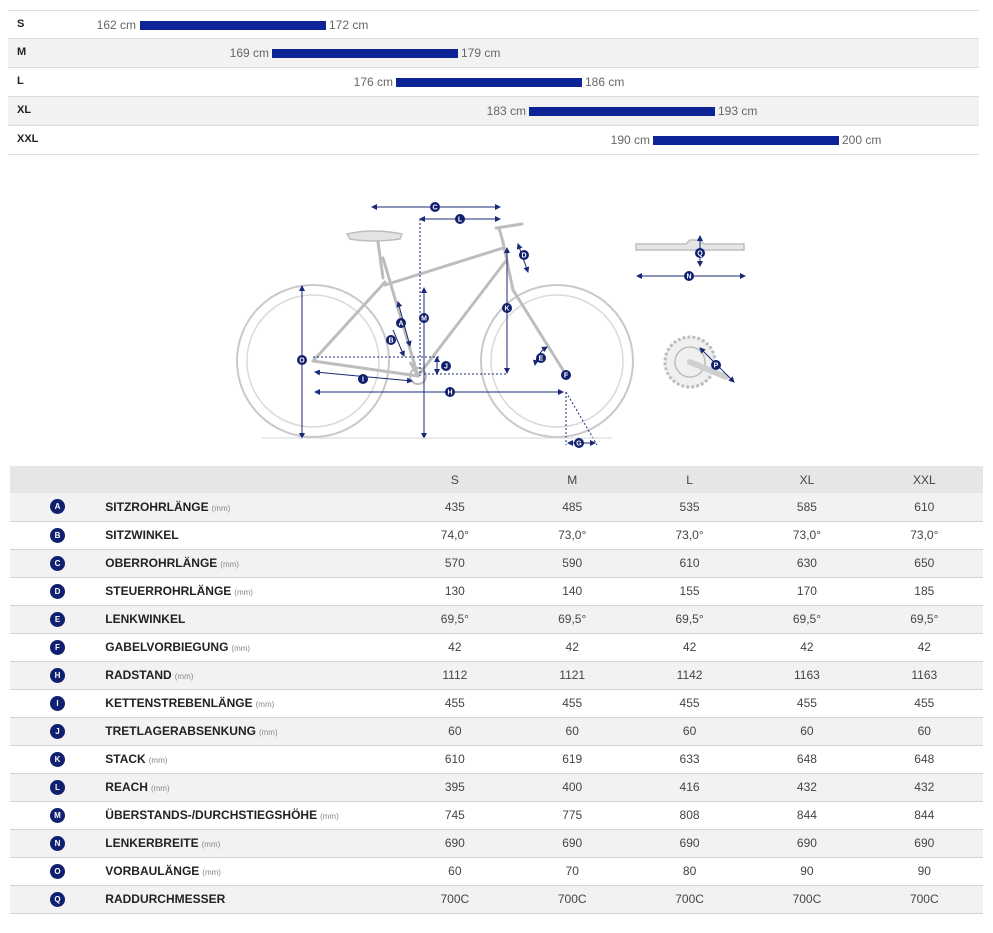 The image size is (993, 933). I want to click on value-cell: 690, so click(689, 843).